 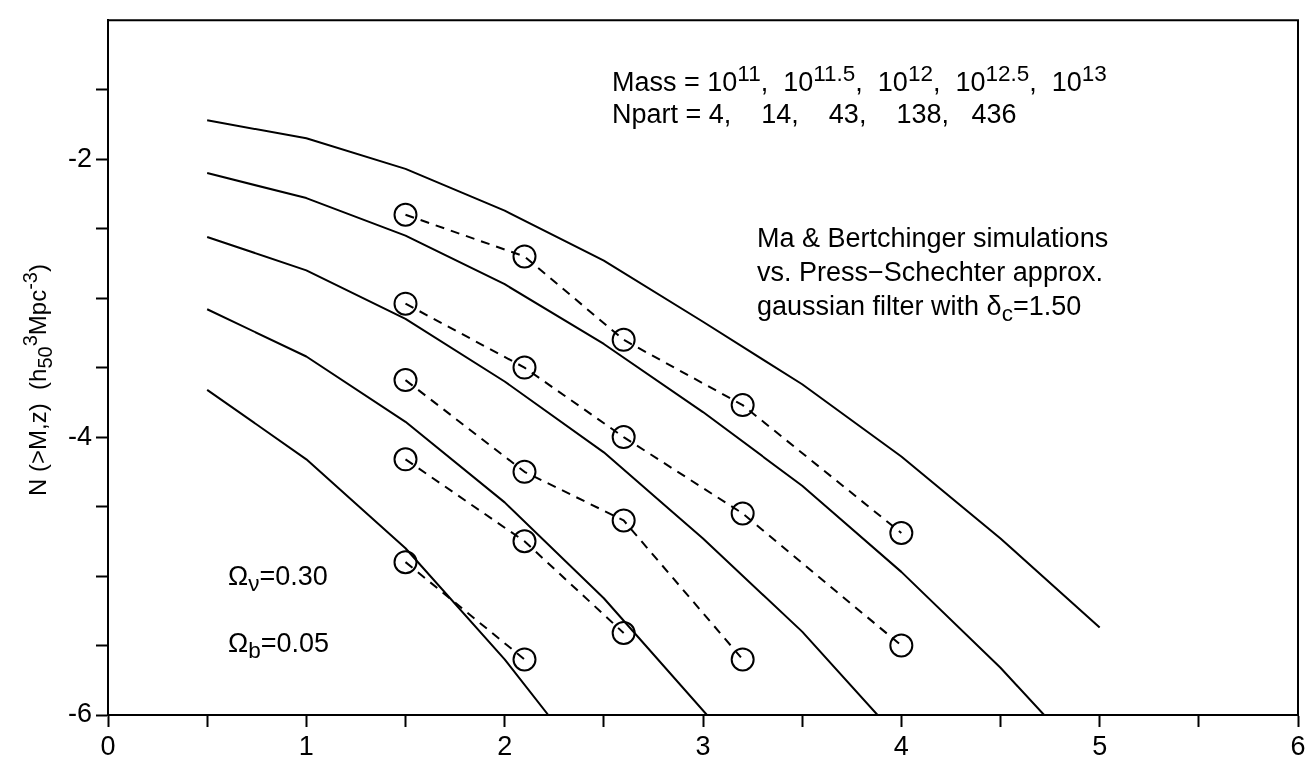 What do you see at coordinates (933, 238) in the screenshot?
I see `annotation: Ma & Bertchinger simulations` at bounding box center [933, 238].